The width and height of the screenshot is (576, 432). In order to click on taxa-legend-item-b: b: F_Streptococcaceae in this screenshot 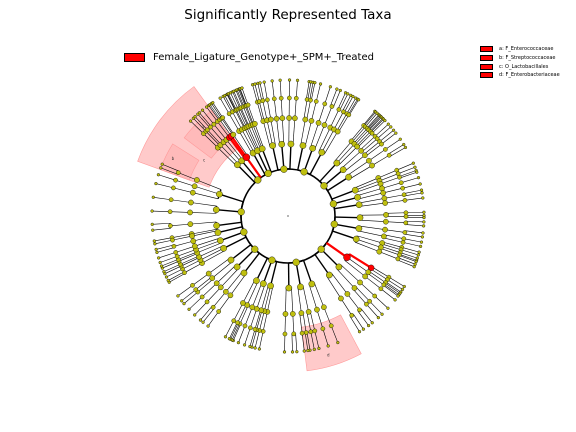, I will do `click(520, 58)`.